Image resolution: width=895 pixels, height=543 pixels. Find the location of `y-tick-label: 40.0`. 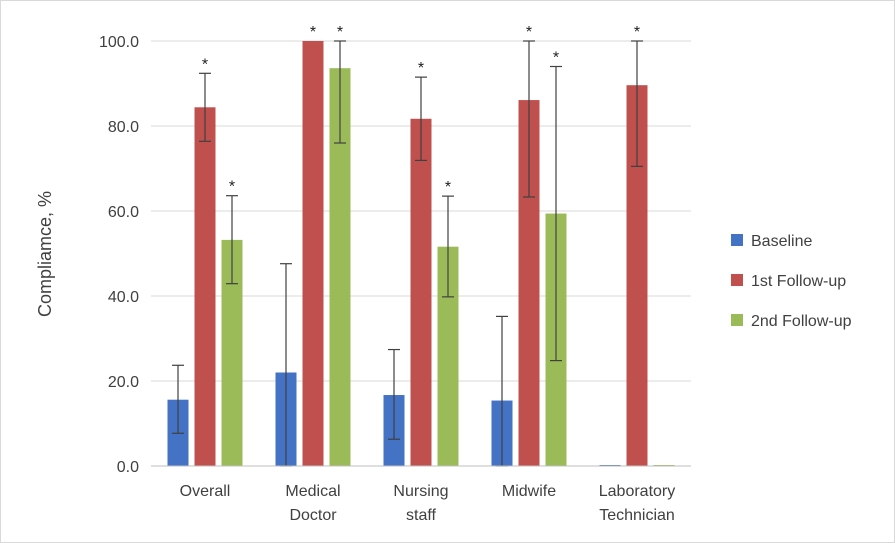

y-tick-label: 40.0 is located at coordinates (123, 297).